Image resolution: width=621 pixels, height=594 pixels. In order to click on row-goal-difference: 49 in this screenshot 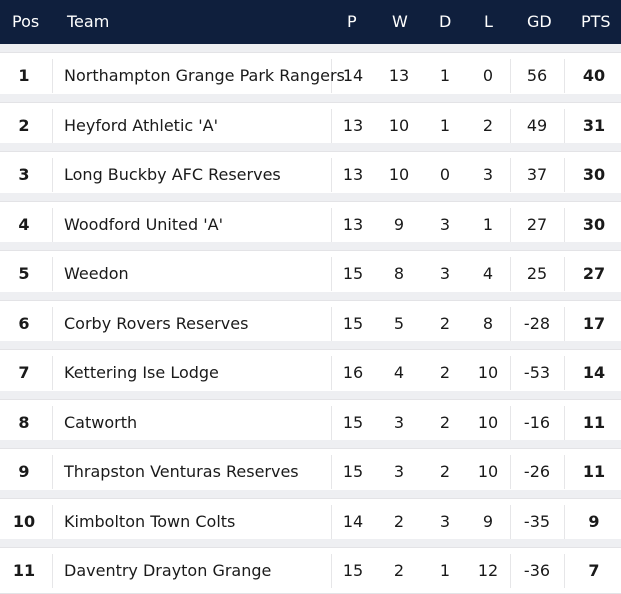, I will do `click(537, 125)`.